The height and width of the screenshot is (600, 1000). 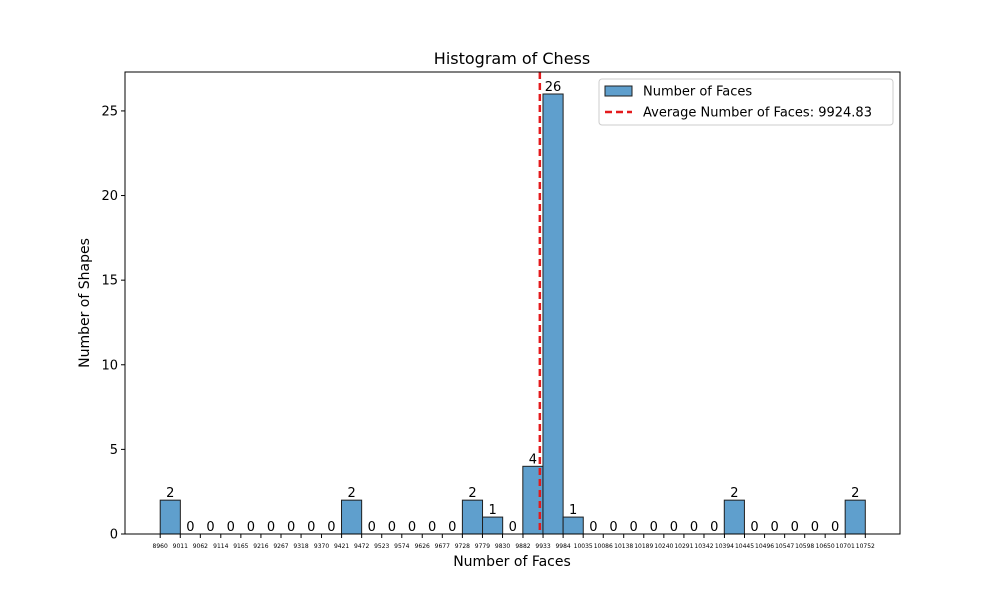 What do you see at coordinates (240, 546) in the screenshot?
I see `x-tick-label: 9165` at bounding box center [240, 546].